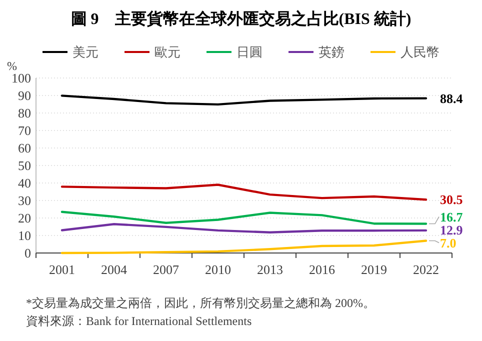 The image size is (482, 341). What do you see at coordinates (200, 303) in the screenshot?
I see `text: *交易量為成交量之兩倍，因此，所有幣別交易量之總和為 200%。` at bounding box center [200, 303].